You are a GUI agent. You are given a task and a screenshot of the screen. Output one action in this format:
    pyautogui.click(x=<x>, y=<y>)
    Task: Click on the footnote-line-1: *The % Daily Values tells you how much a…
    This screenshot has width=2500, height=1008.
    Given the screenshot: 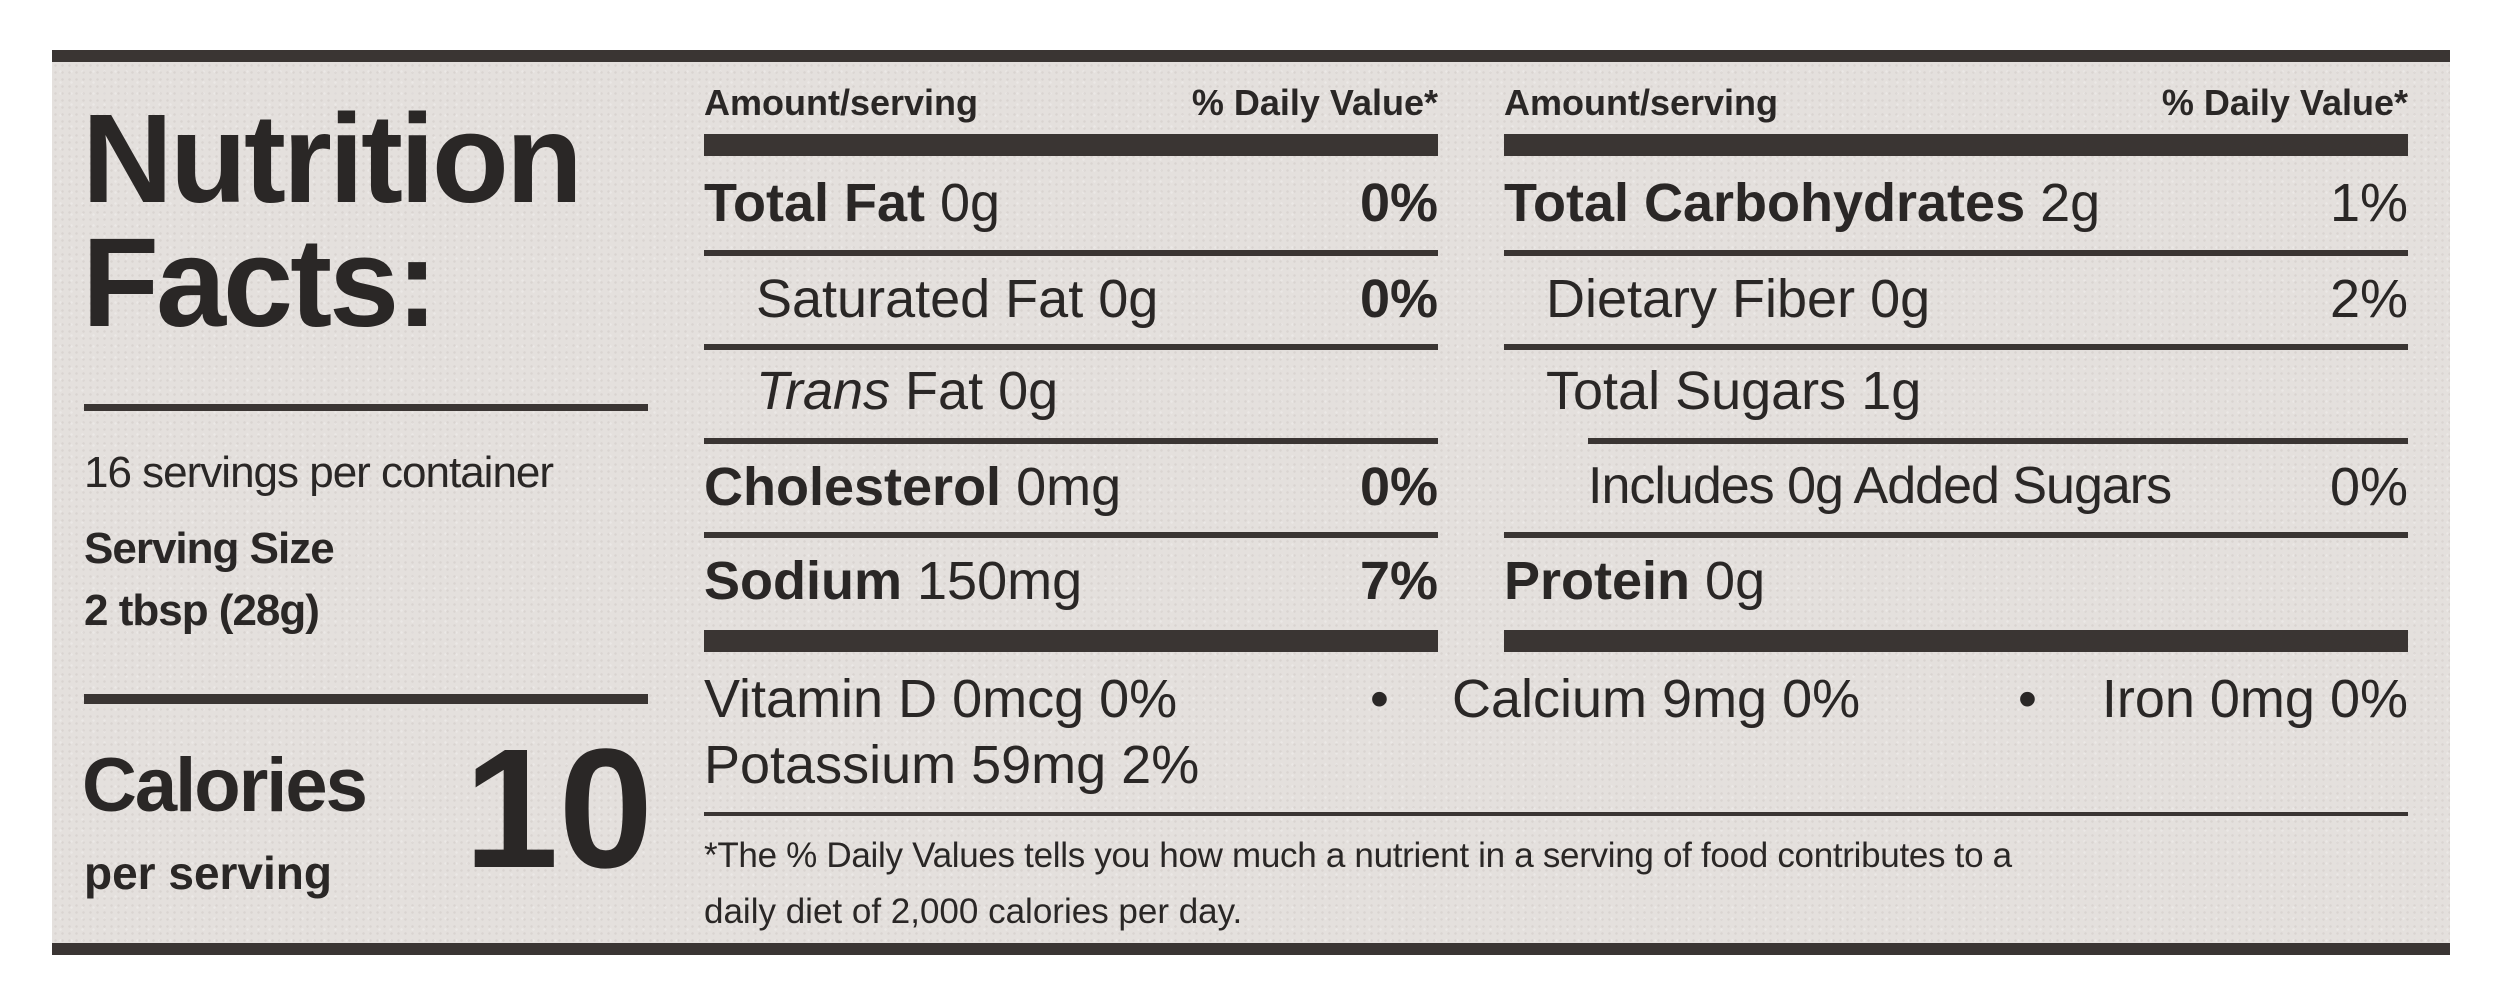 What is the action you would take?
    pyautogui.click(x=1358, y=855)
    